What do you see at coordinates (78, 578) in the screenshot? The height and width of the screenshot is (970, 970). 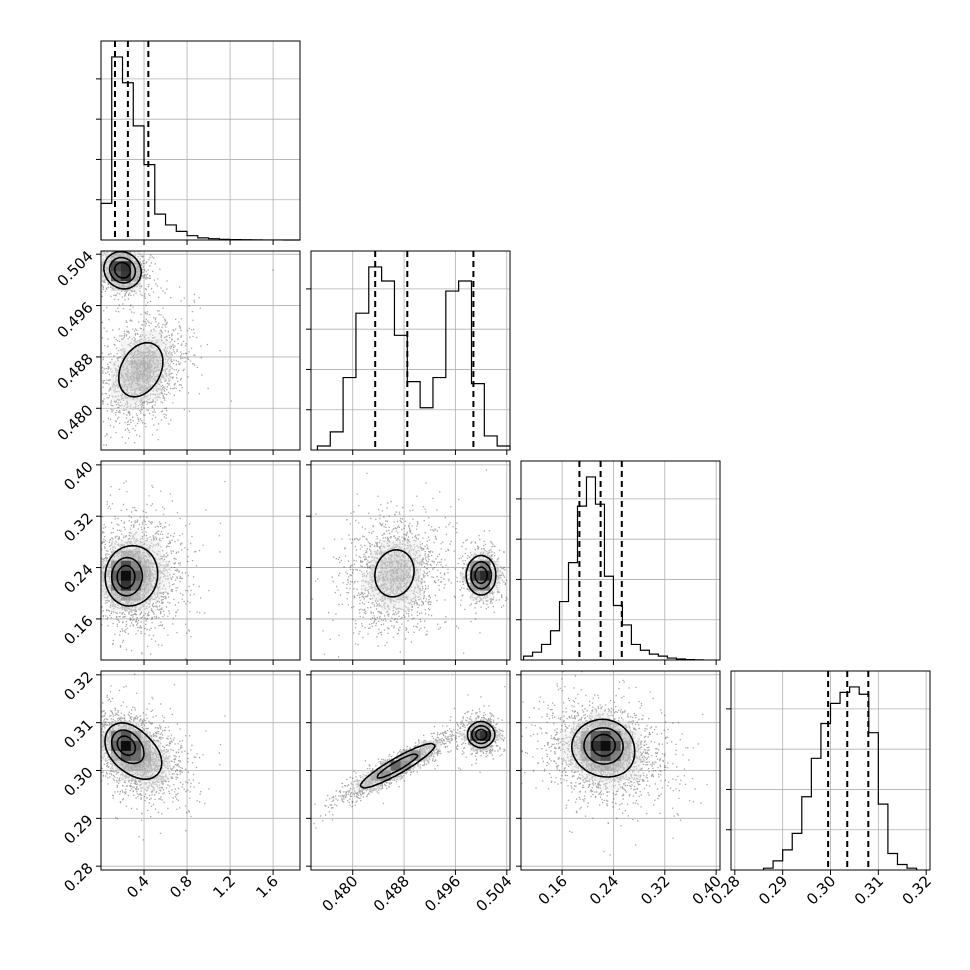 I see `y-tick-label: 0.24` at bounding box center [78, 578].